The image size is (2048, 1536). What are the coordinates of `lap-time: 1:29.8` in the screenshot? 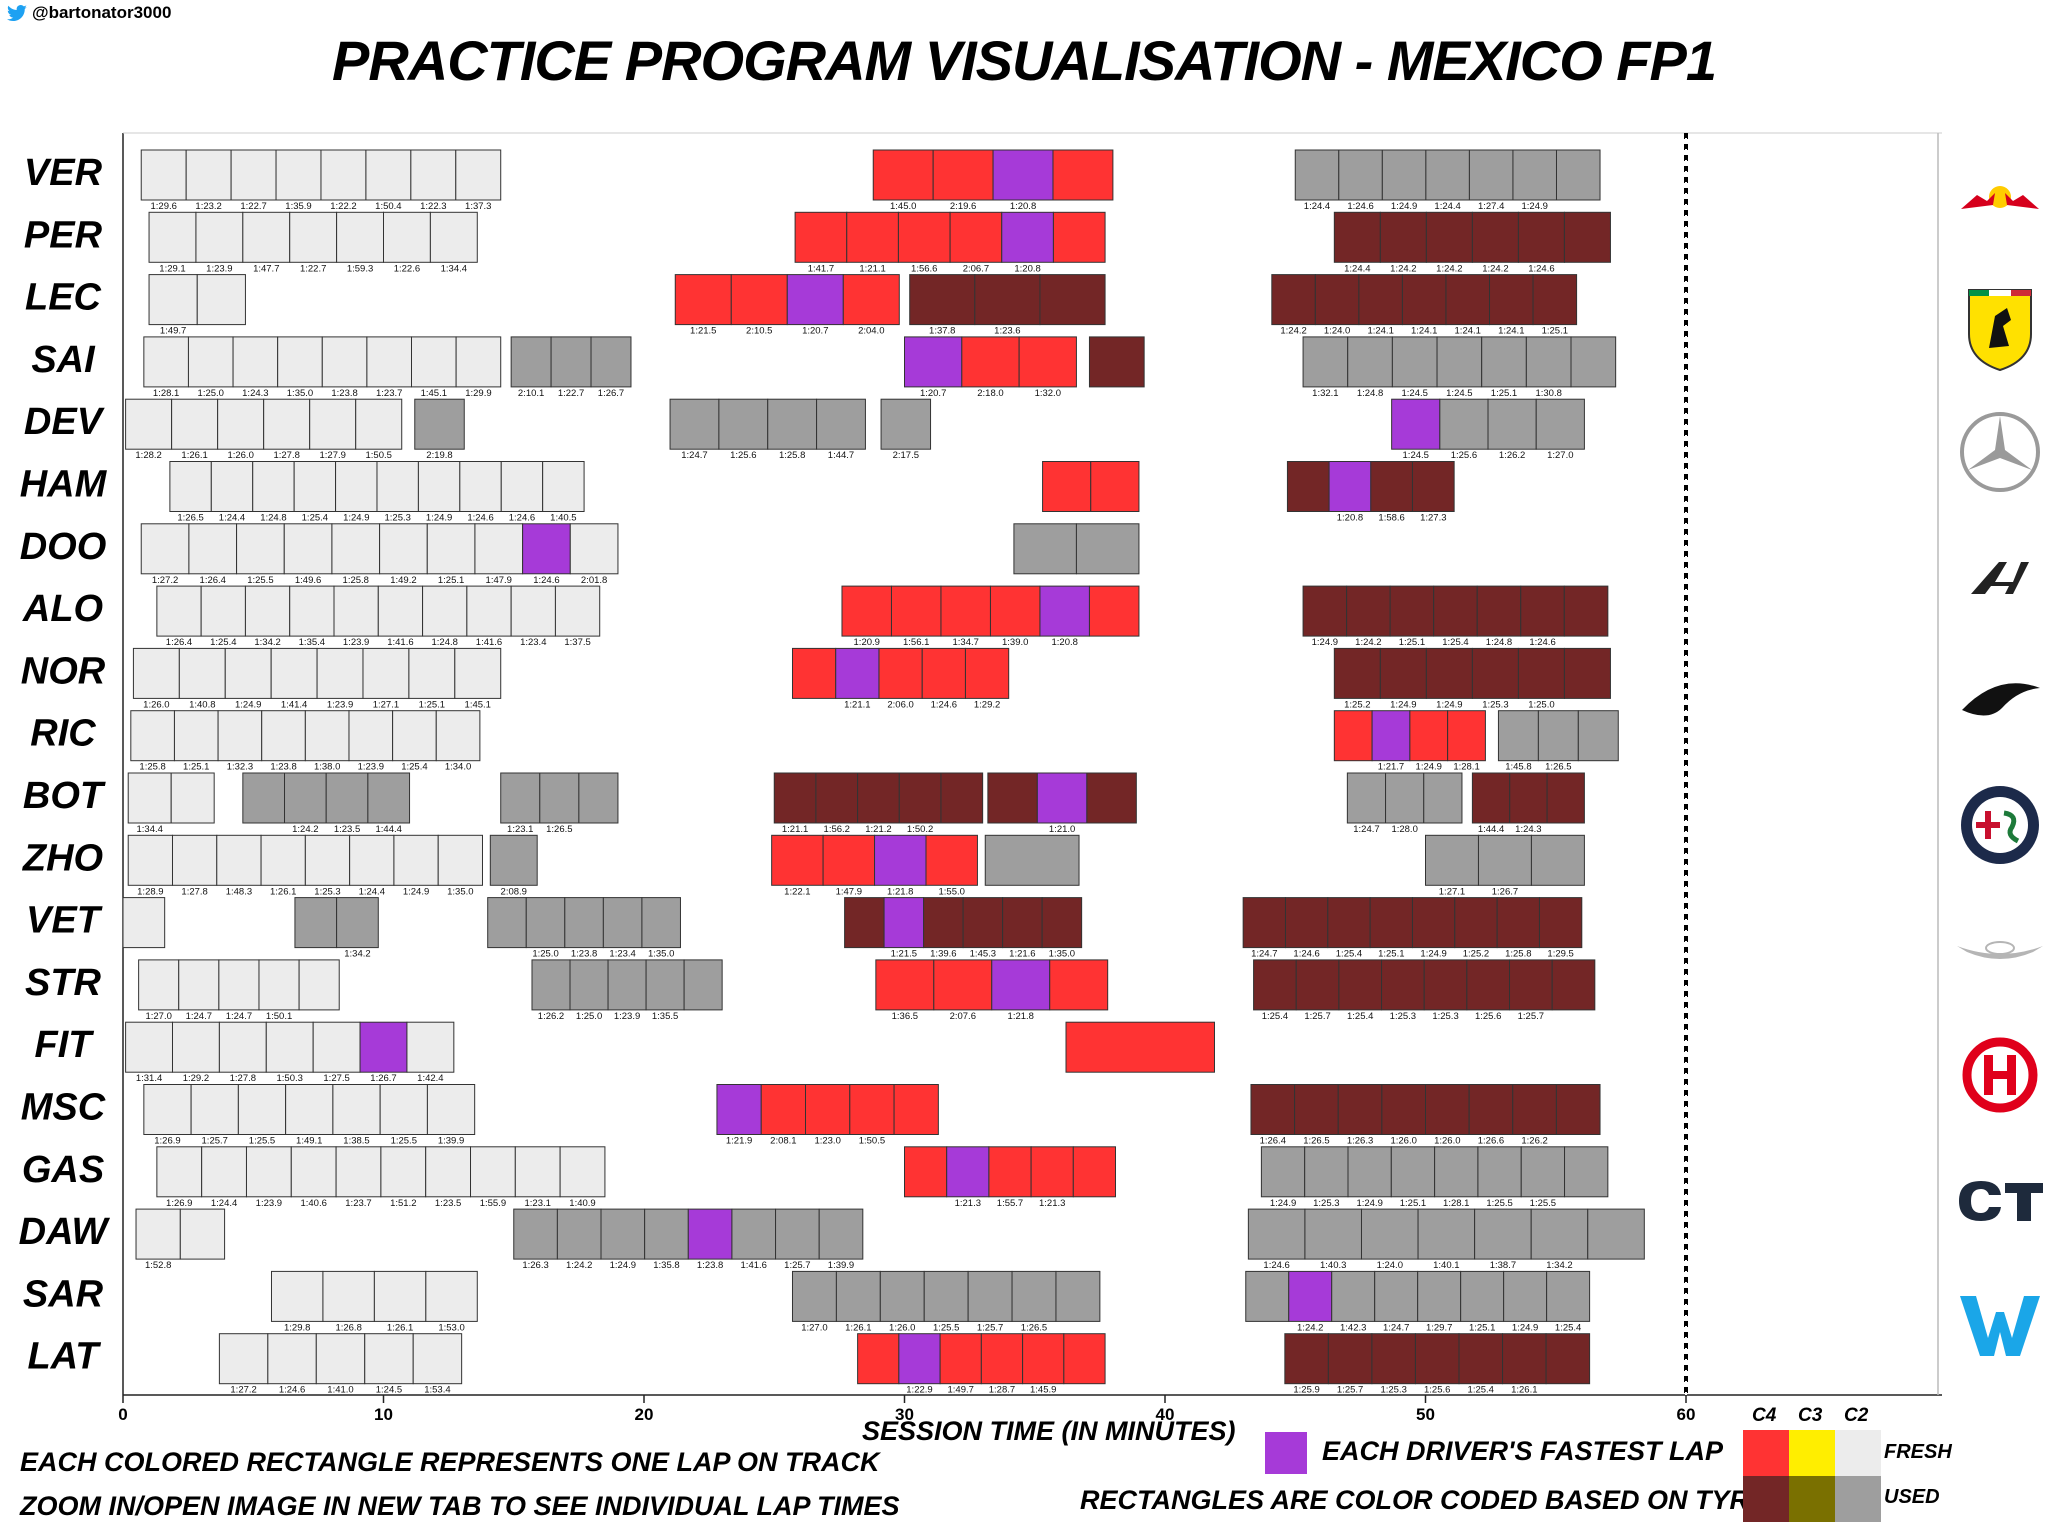 It's located at (297, 1327).